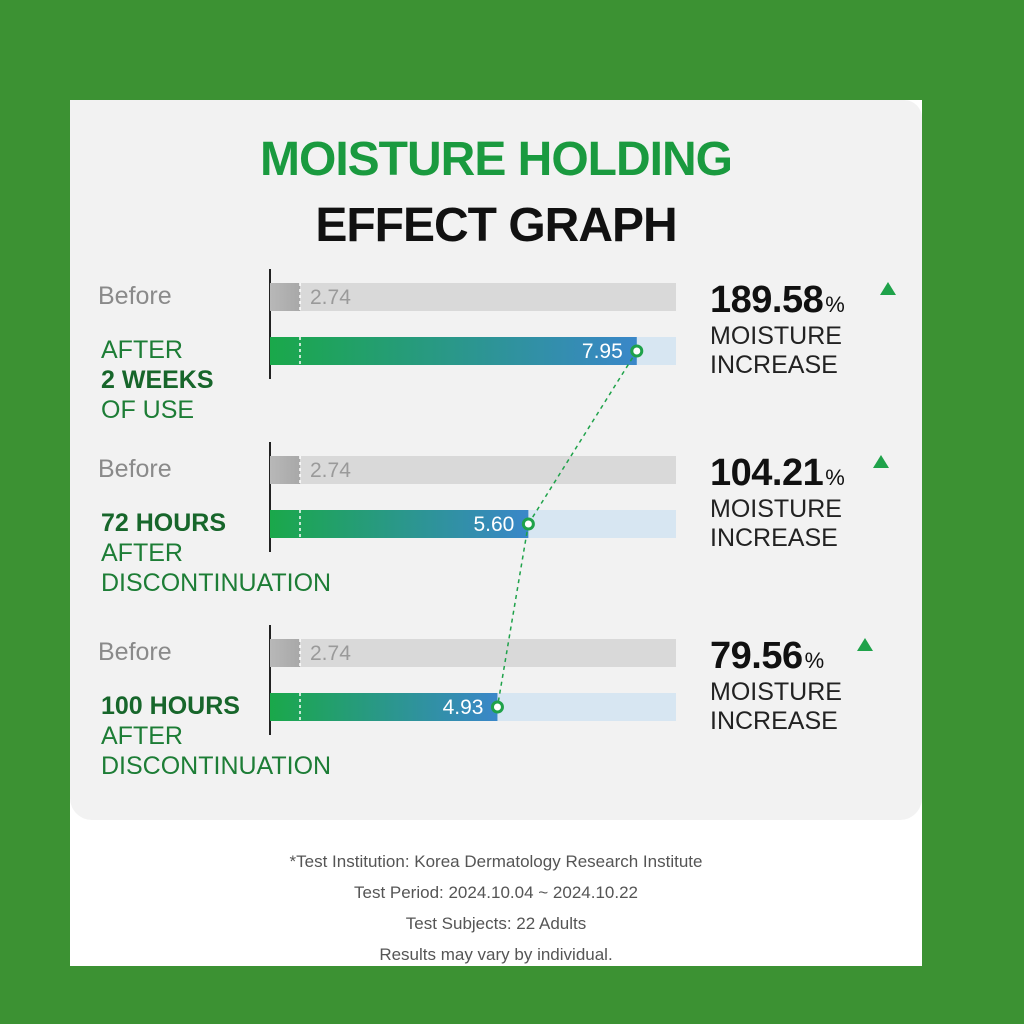 This screenshot has width=1024, height=1024. I want to click on after-value-label: 5.60, so click(493, 524).